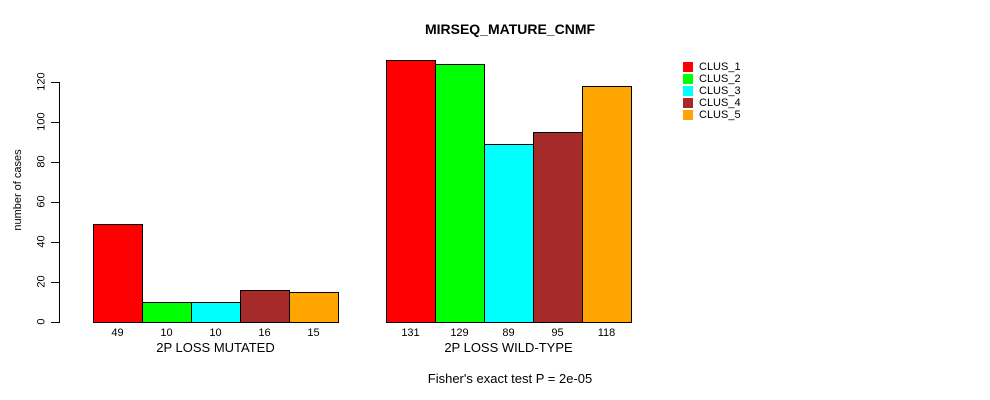 This screenshot has width=990, height=400. I want to click on bar-value-label: 118, so click(606, 333).